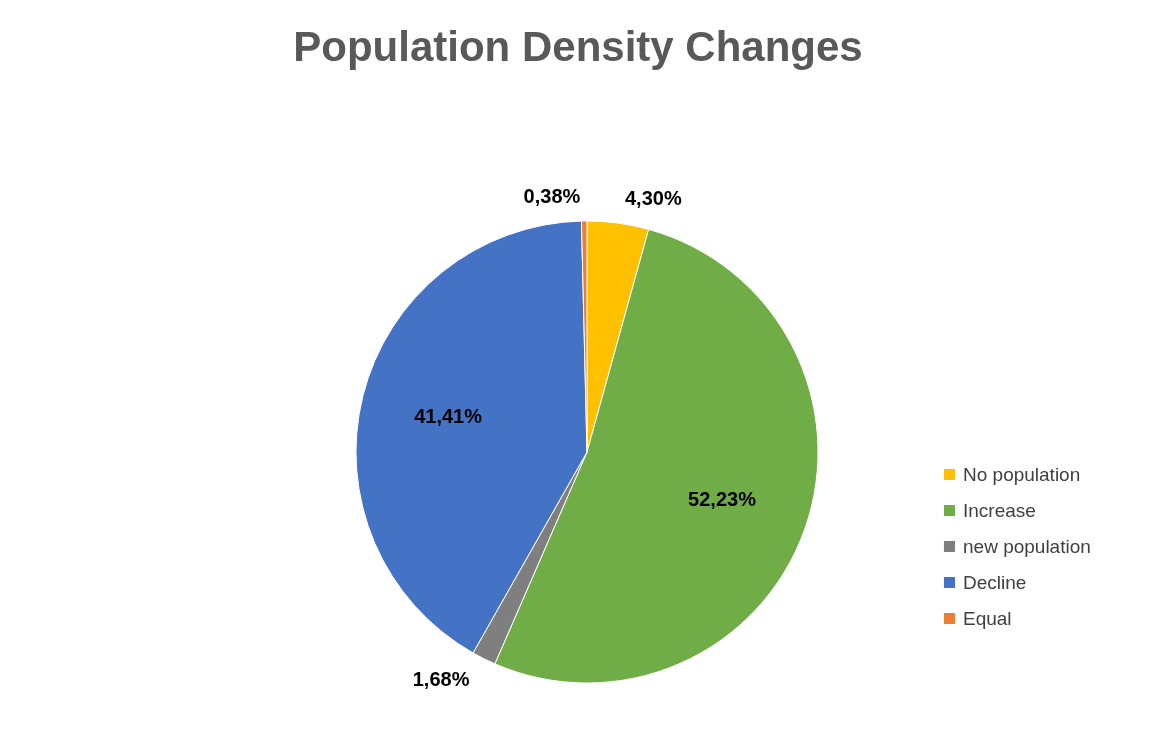  What do you see at coordinates (653, 198) in the screenshot?
I see `data-label: 4,30%` at bounding box center [653, 198].